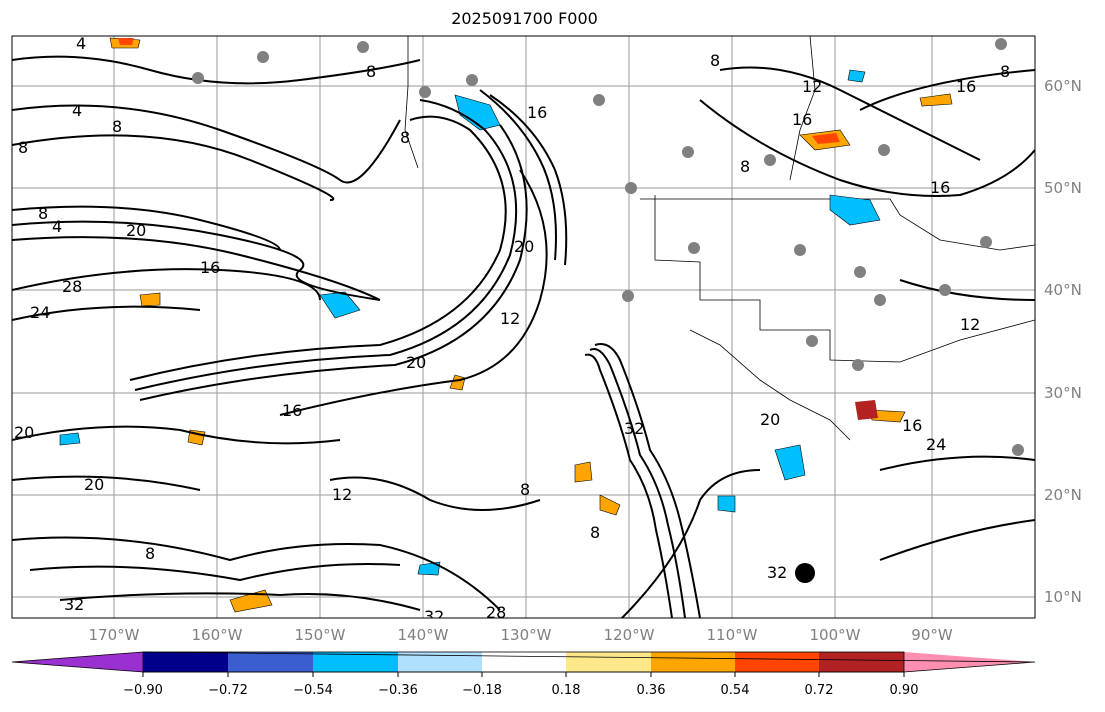  Describe the element at coordinates (936, 444) in the screenshot. I see `contour-label: 24` at that location.